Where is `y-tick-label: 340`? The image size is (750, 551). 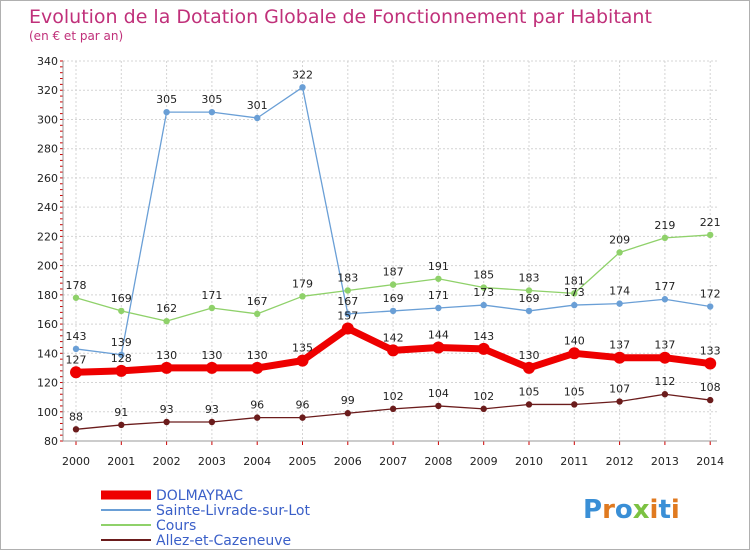 y-tick-label: 340 is located at coordinates (47, 61).